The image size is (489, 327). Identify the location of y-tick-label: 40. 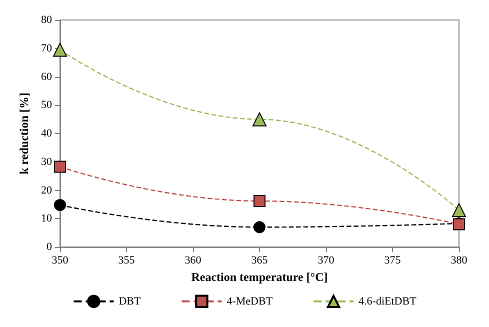
(46, 134).